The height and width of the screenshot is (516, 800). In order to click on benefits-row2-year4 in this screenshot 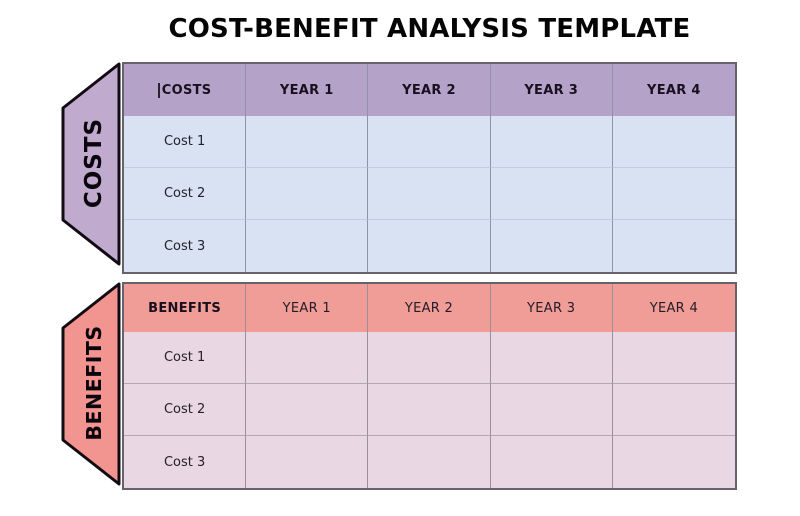, I will do `click(673, 410)`.